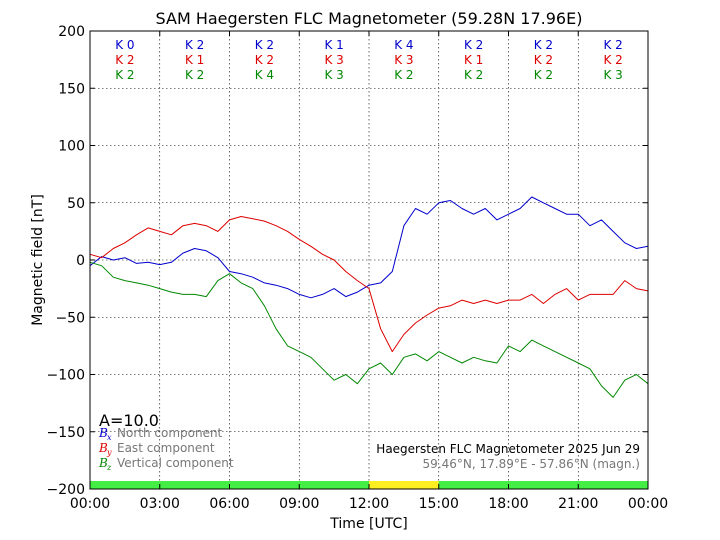  What do you see at coordinates (66, 433) in the screenshot?
I see `y-tick-label: −150` at bounding box center [66, 433].